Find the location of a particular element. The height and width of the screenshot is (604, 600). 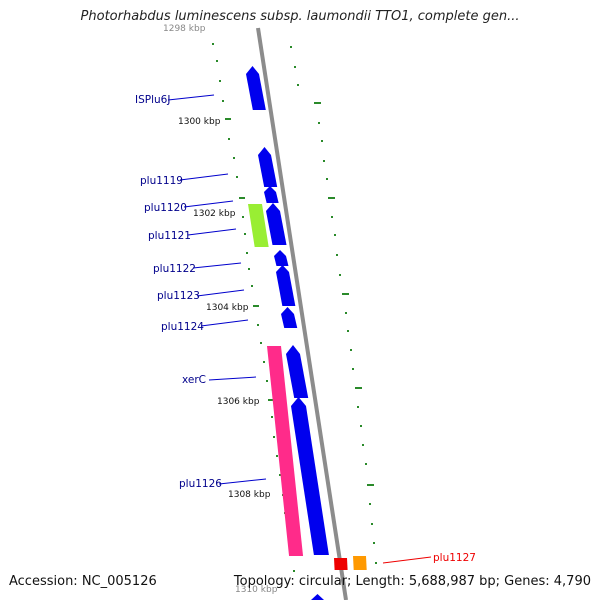

gene-feature-plu1121 is located at coordinates (276, 224).